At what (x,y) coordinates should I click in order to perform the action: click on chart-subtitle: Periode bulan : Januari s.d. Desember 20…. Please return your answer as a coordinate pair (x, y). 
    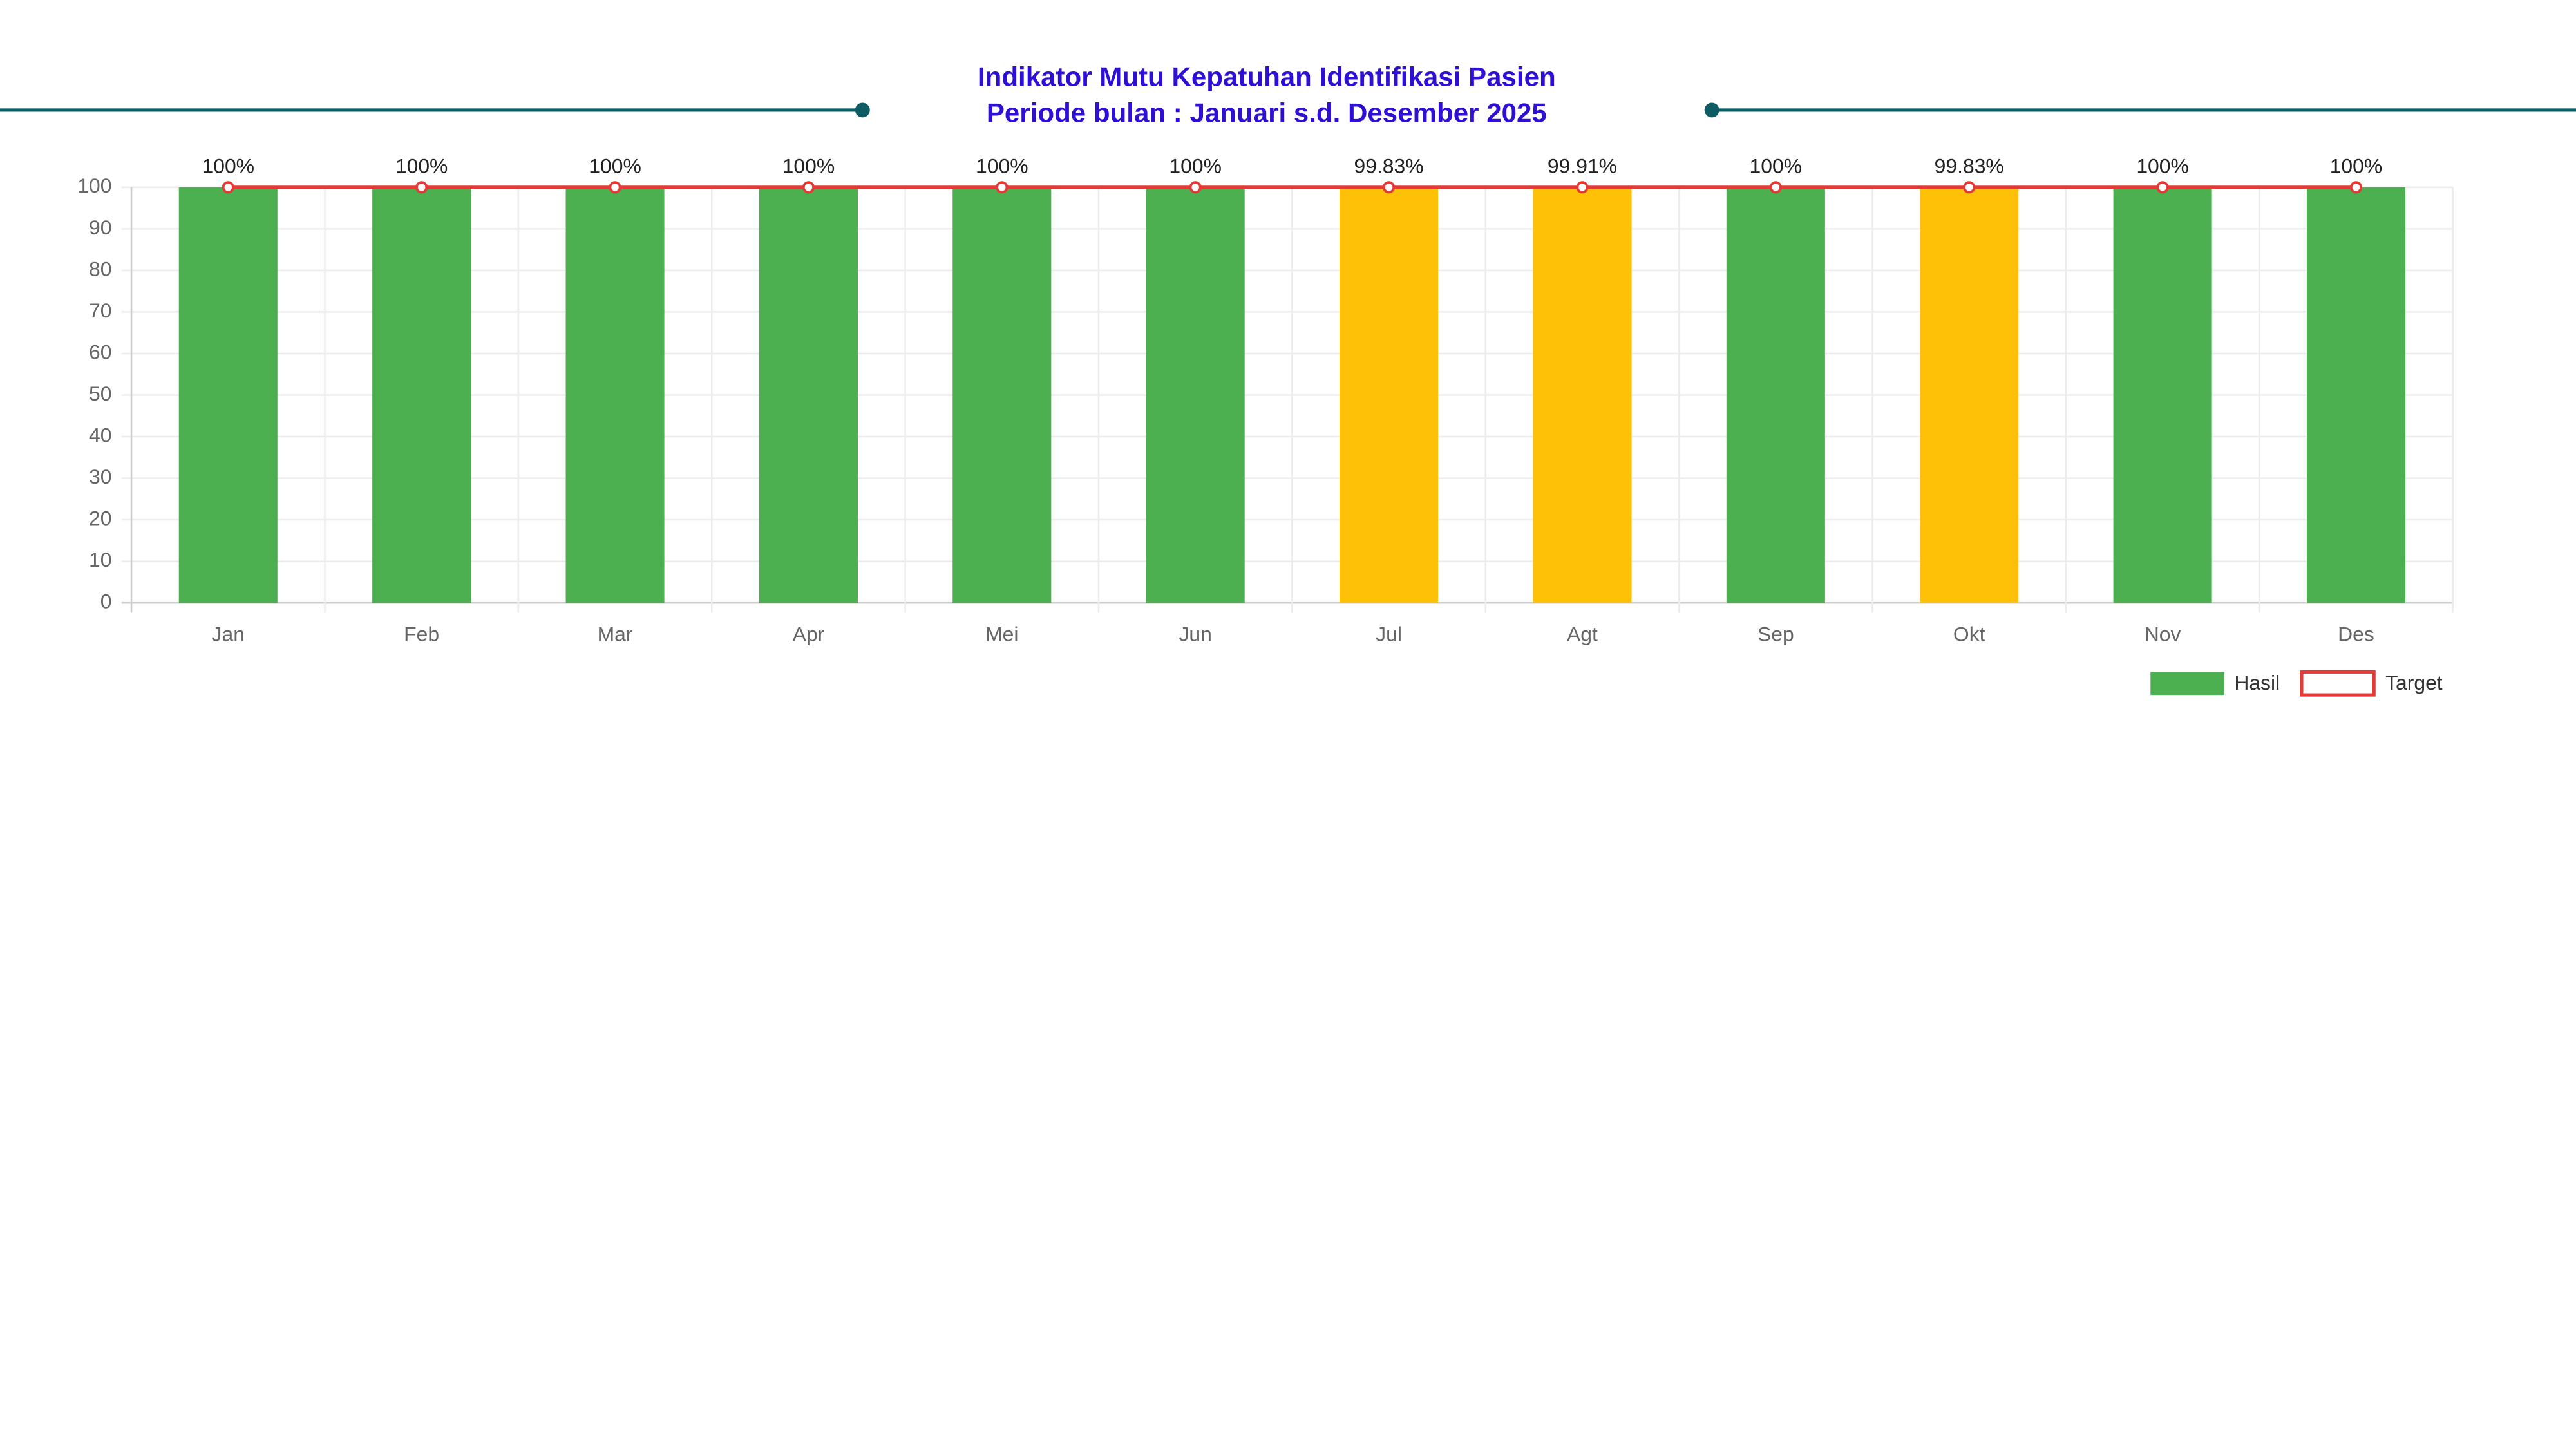
    Looking at the image, I should click on (1267, 113).